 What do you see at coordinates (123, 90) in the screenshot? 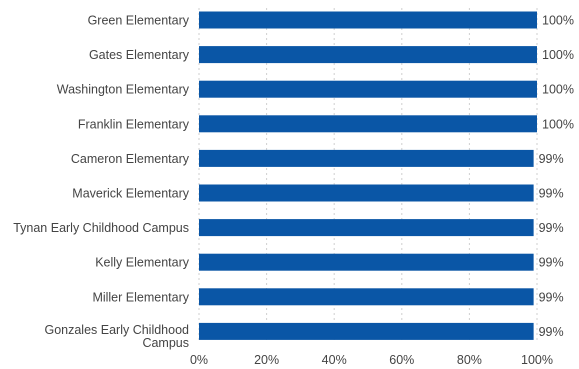
I see `category-label: Washington Elementary` at bounding box center [123, 90].